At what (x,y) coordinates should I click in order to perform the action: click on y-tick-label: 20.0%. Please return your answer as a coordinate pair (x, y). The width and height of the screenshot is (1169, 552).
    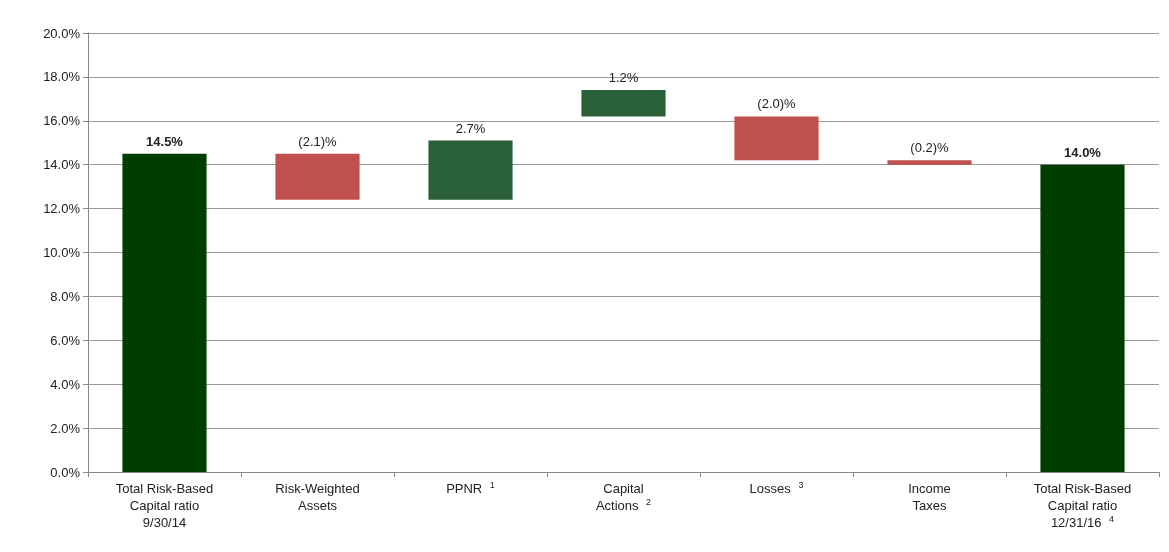
    Looking at the image, I should click on (62, 33).